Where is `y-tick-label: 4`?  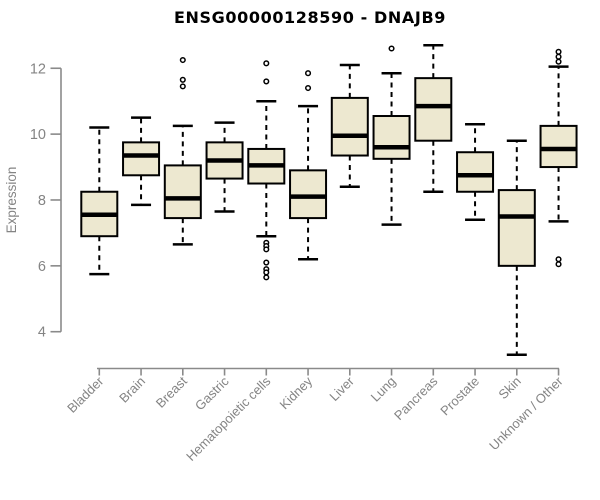 y-tick-label: 4 is located at coordinates (42, 333).